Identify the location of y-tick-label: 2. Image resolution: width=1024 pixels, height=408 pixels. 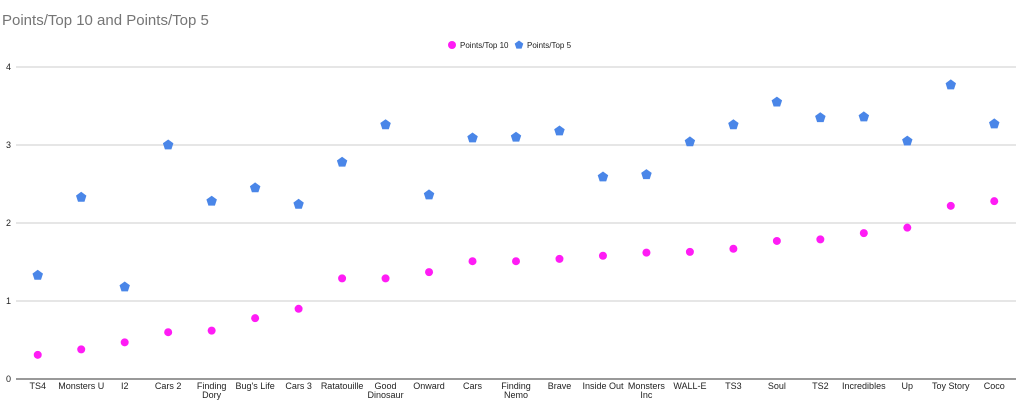
(8, 223).